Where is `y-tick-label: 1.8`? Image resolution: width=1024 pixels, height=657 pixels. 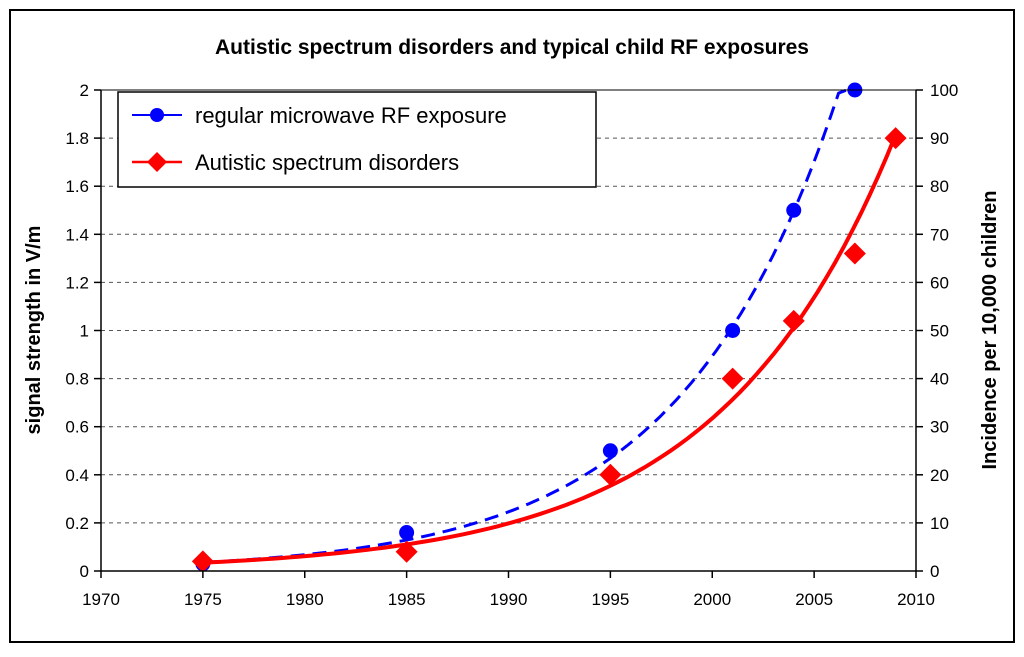 y-tick-label: 1.8 is located at coordinates (77, 138).